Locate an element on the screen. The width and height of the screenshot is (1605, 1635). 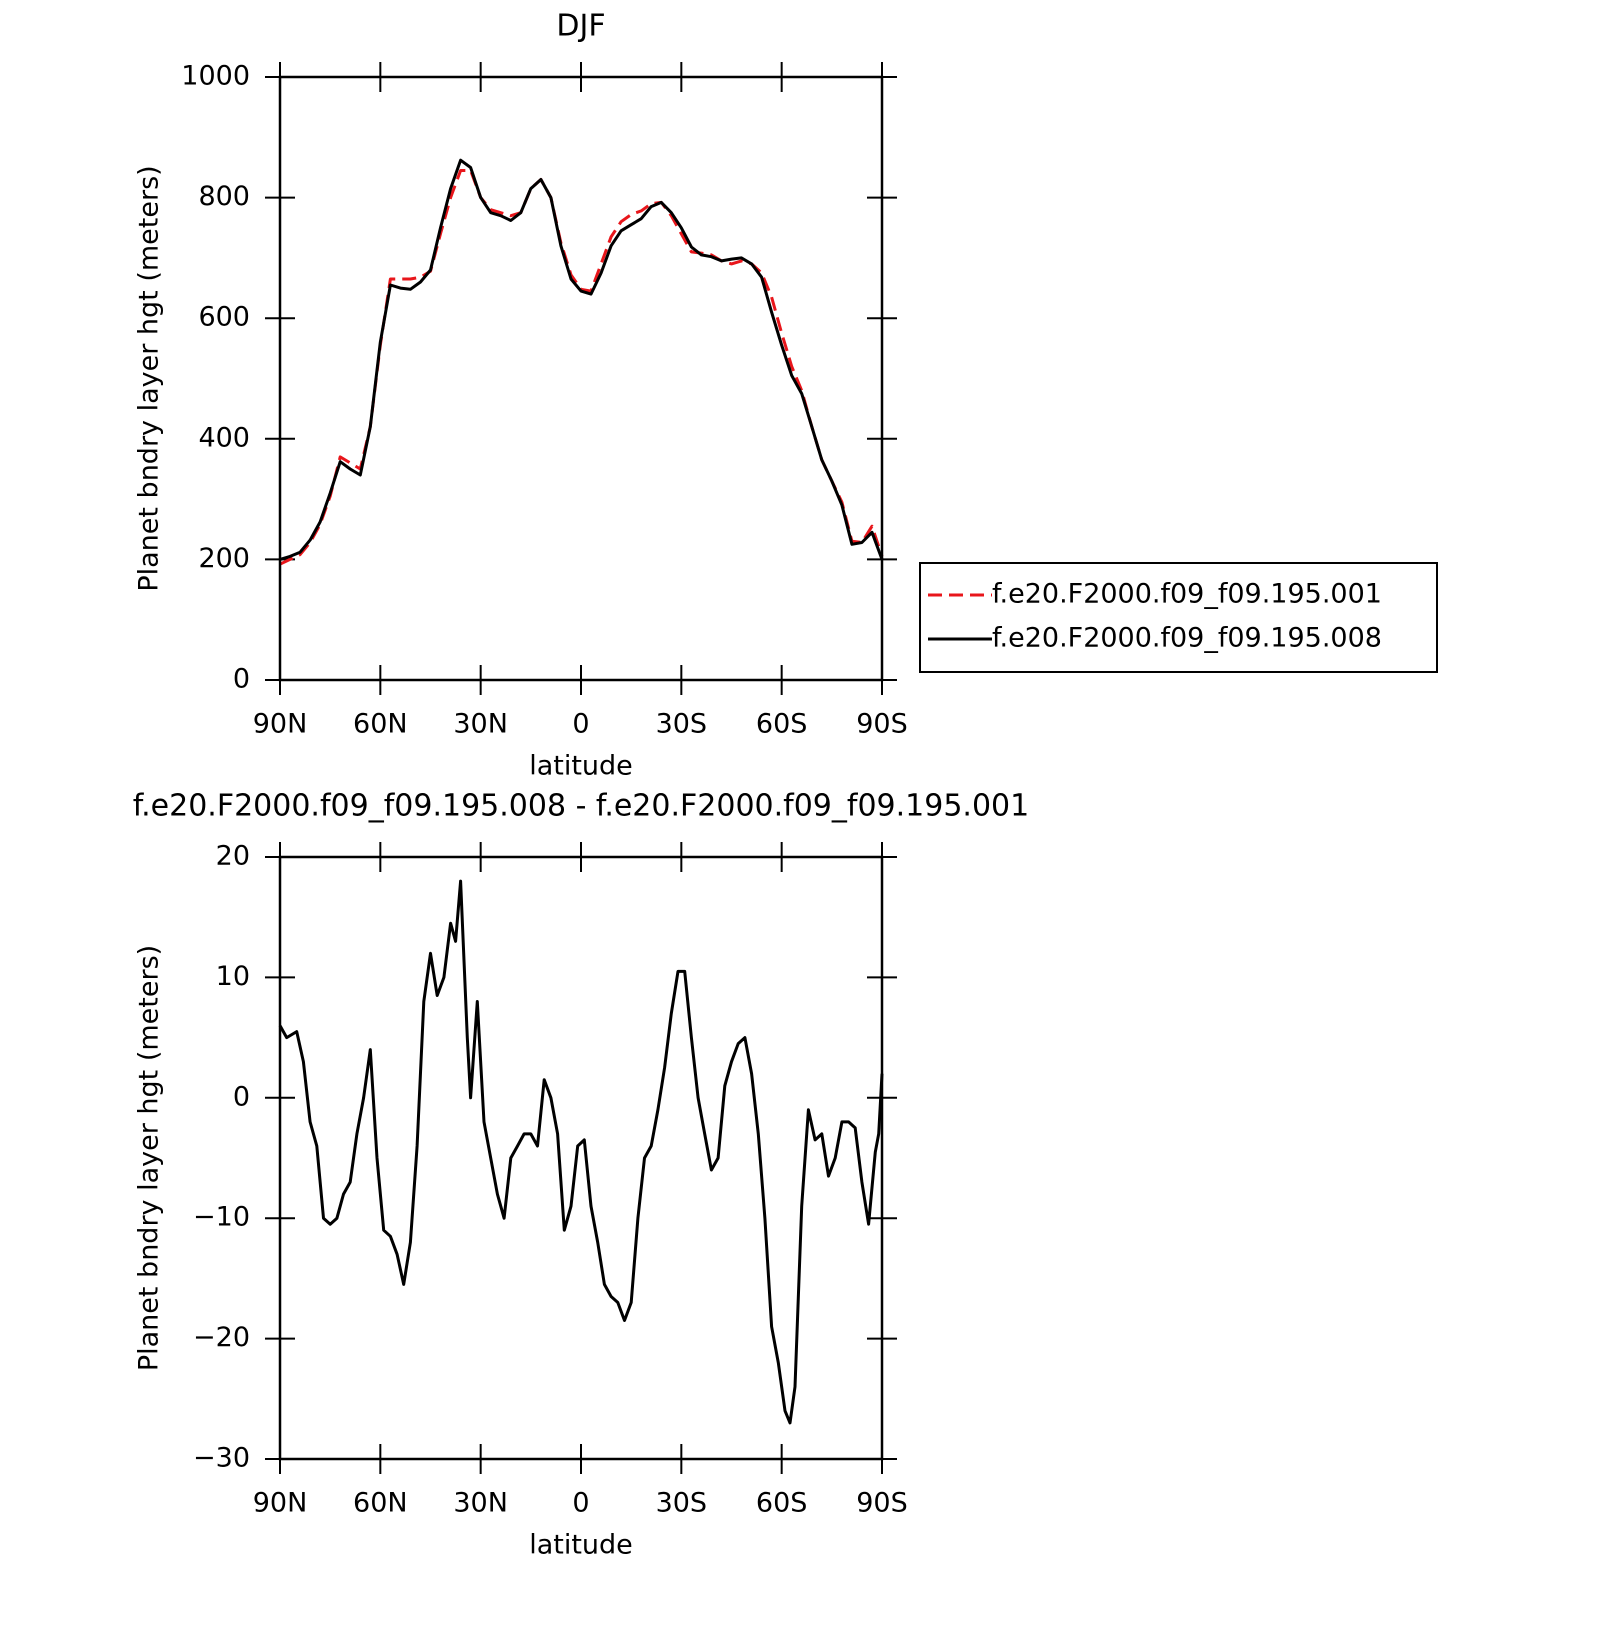
legend-label: f.e20.F2000.f09_f09.195.008 is located at coordinates (1187, 638).